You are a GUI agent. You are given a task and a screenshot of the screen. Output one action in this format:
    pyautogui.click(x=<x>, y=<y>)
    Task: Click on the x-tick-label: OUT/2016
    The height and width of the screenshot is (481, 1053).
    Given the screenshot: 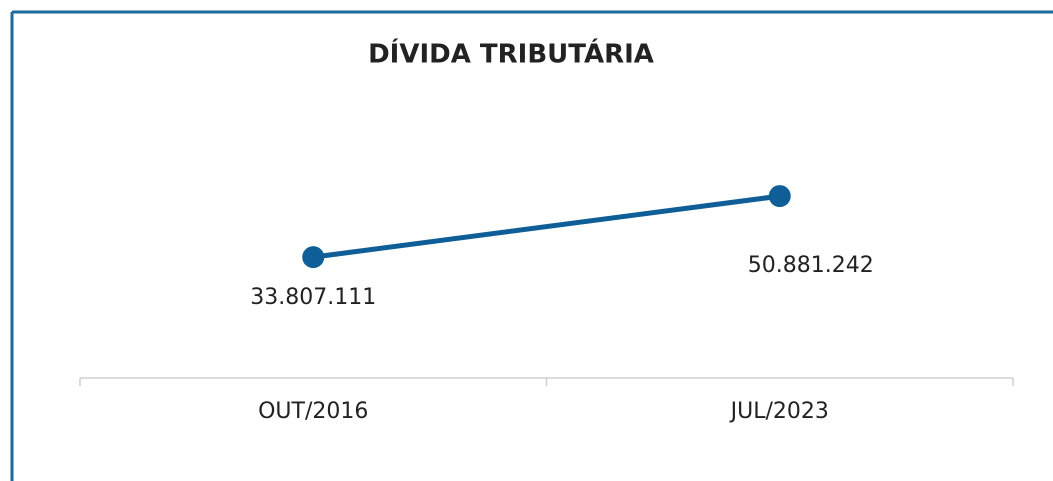 What is the action you would take?
    pyautogui.click(x=313, y=411)
    